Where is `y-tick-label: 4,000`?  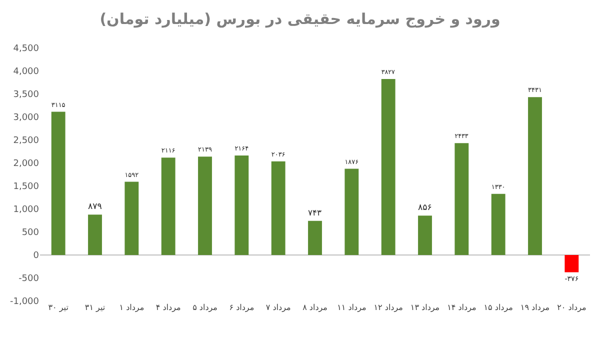 y-tick-label: 4,000 is located at coordinates (26, 72).